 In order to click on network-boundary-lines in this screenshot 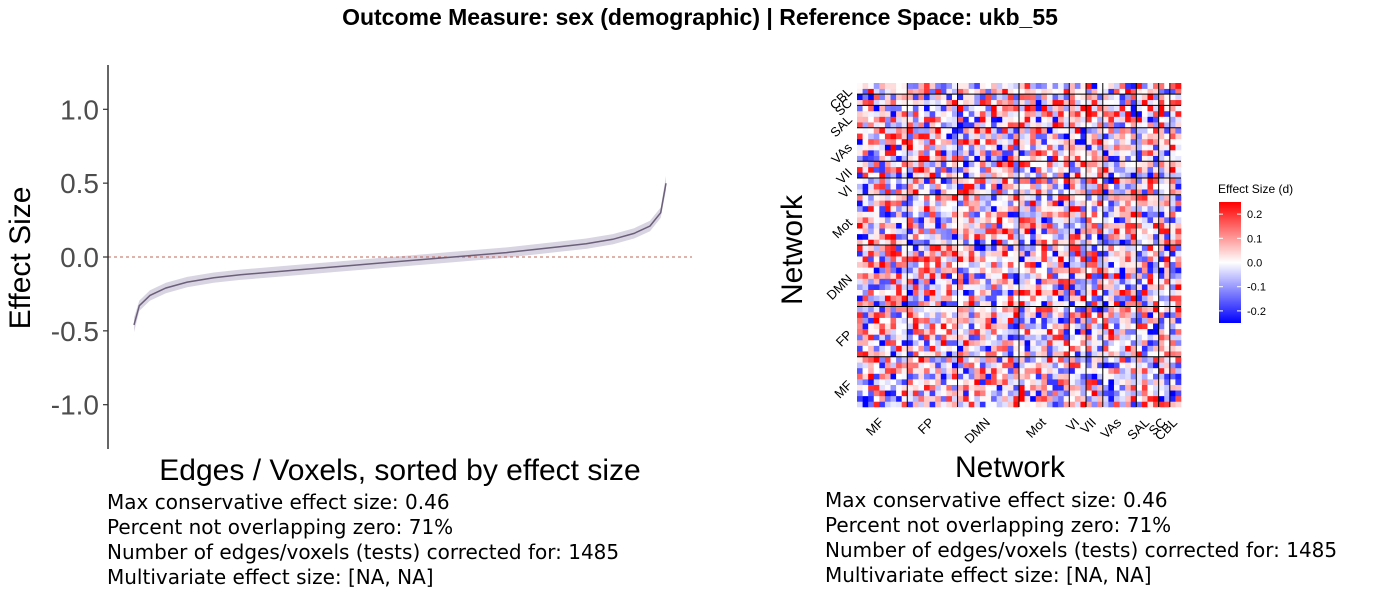, I will do `click(1019, 245)`.